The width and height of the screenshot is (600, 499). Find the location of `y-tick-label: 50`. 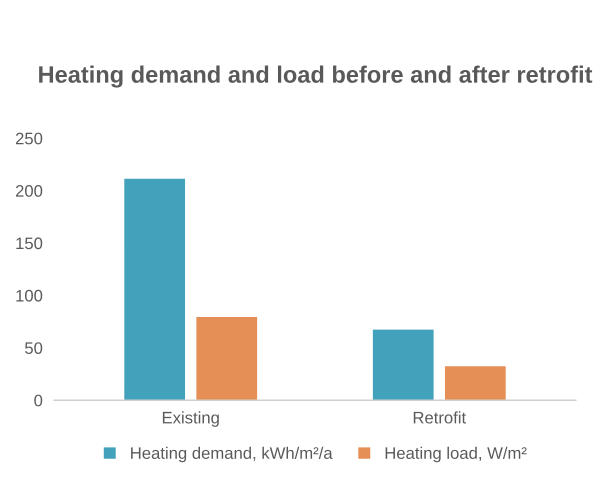

y-tick-label: 50 is located at coordinates (33, 348).